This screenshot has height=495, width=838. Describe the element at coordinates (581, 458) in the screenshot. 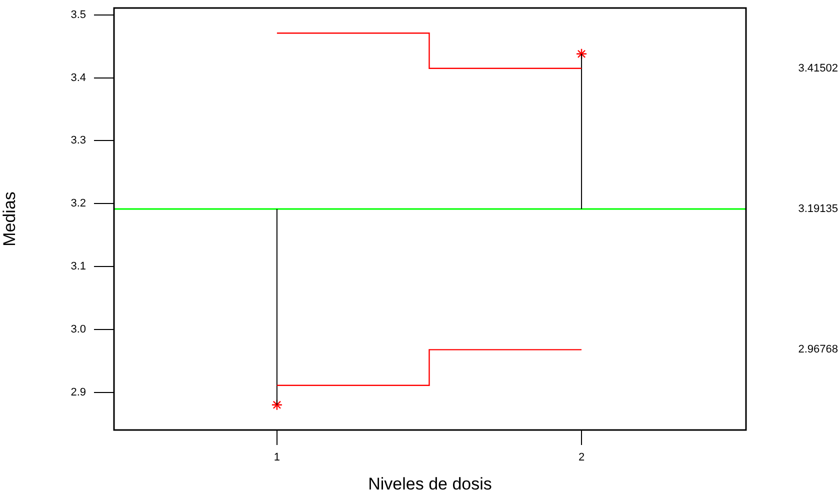

I see `x-tick-label: 2` at that location.